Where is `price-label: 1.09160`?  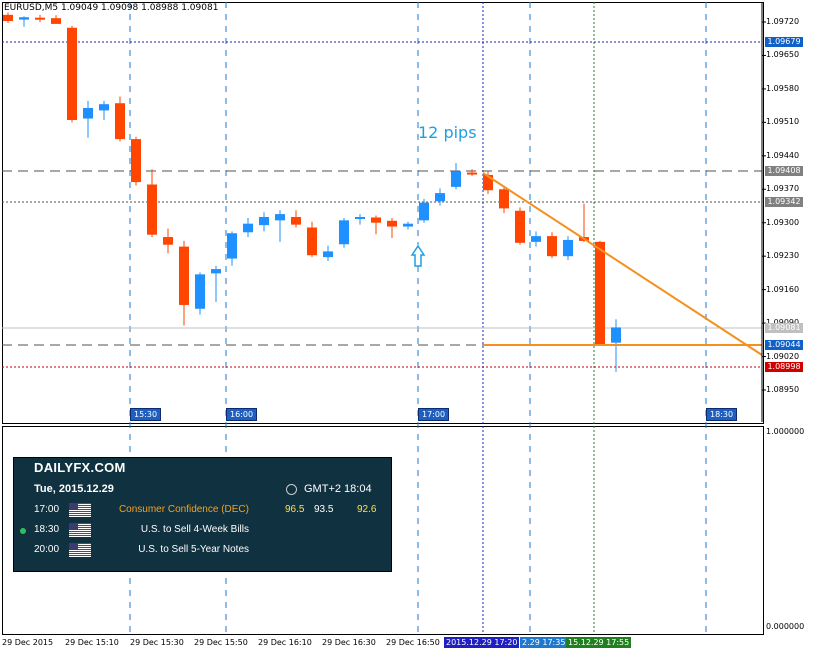 price-label: 1.09160 is located at coordinates (783, 289).